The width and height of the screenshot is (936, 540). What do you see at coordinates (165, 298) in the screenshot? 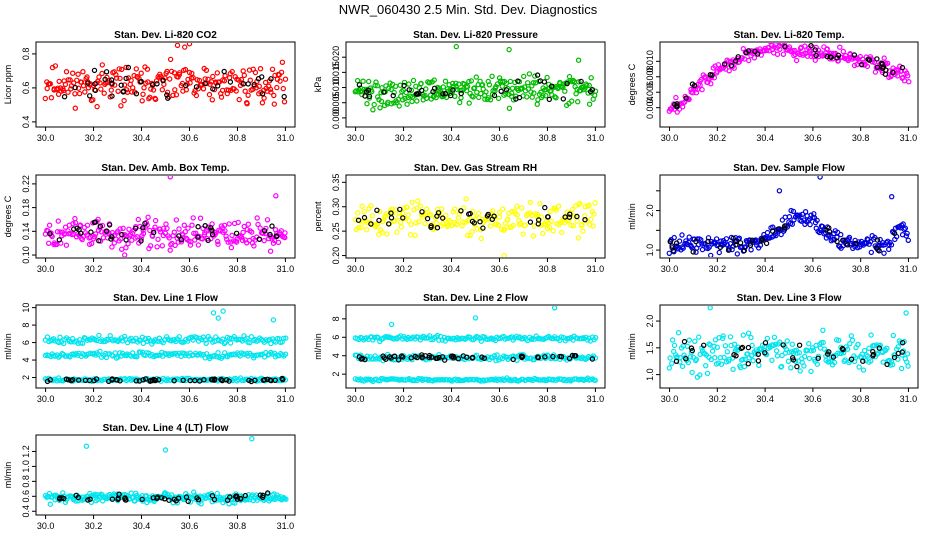
I see `panel-title: Stan. Dev. Line 1 Flow` at bounding box center [165, 298].